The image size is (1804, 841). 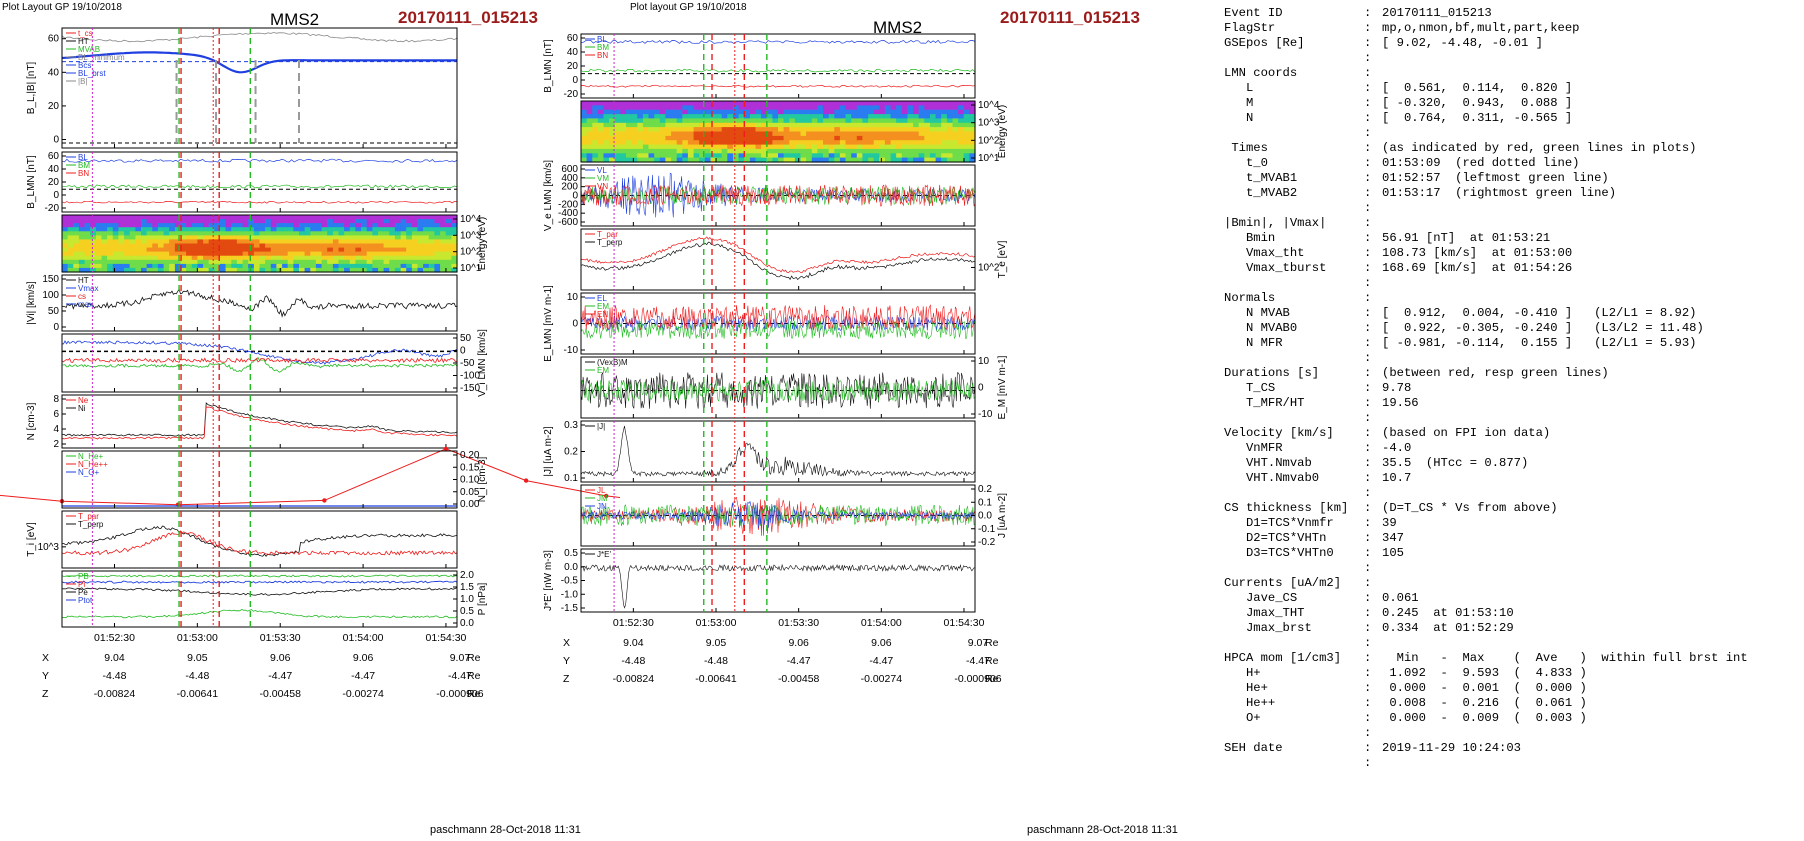 What do you see at coordinates (470, 388) in the screenshot?
I see `y-tick-label: -150` at bounding box center [470, 388].